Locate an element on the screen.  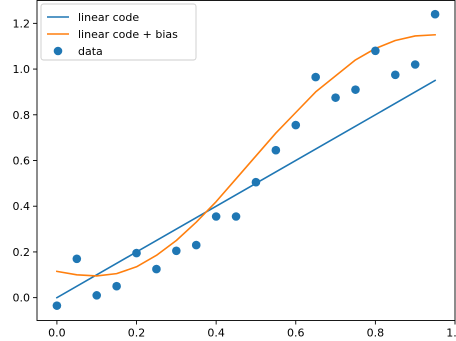
legend-box is located at coordinates (118, 32).